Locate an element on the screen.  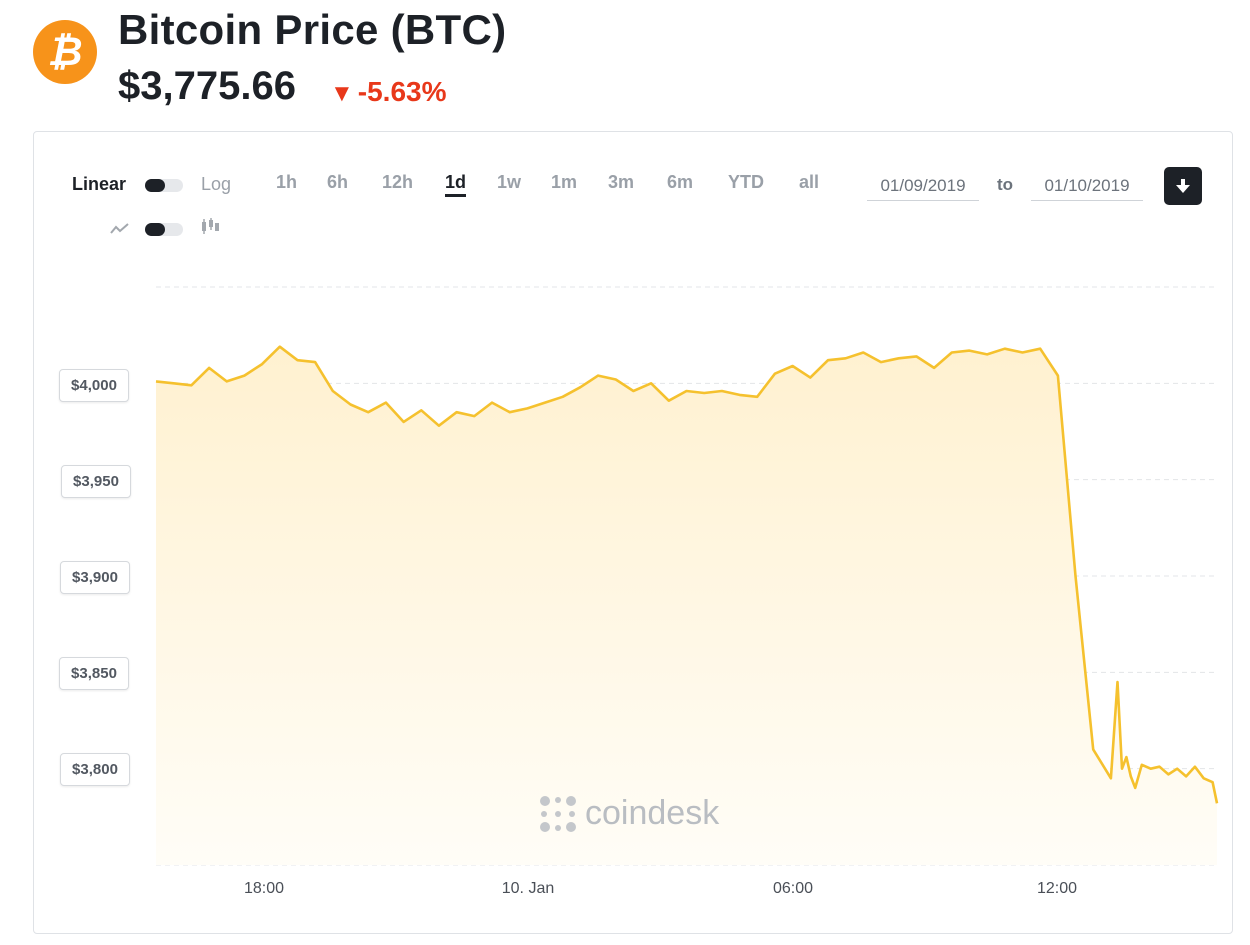
range-ytd: YTD is located at coordinates (746, 182).